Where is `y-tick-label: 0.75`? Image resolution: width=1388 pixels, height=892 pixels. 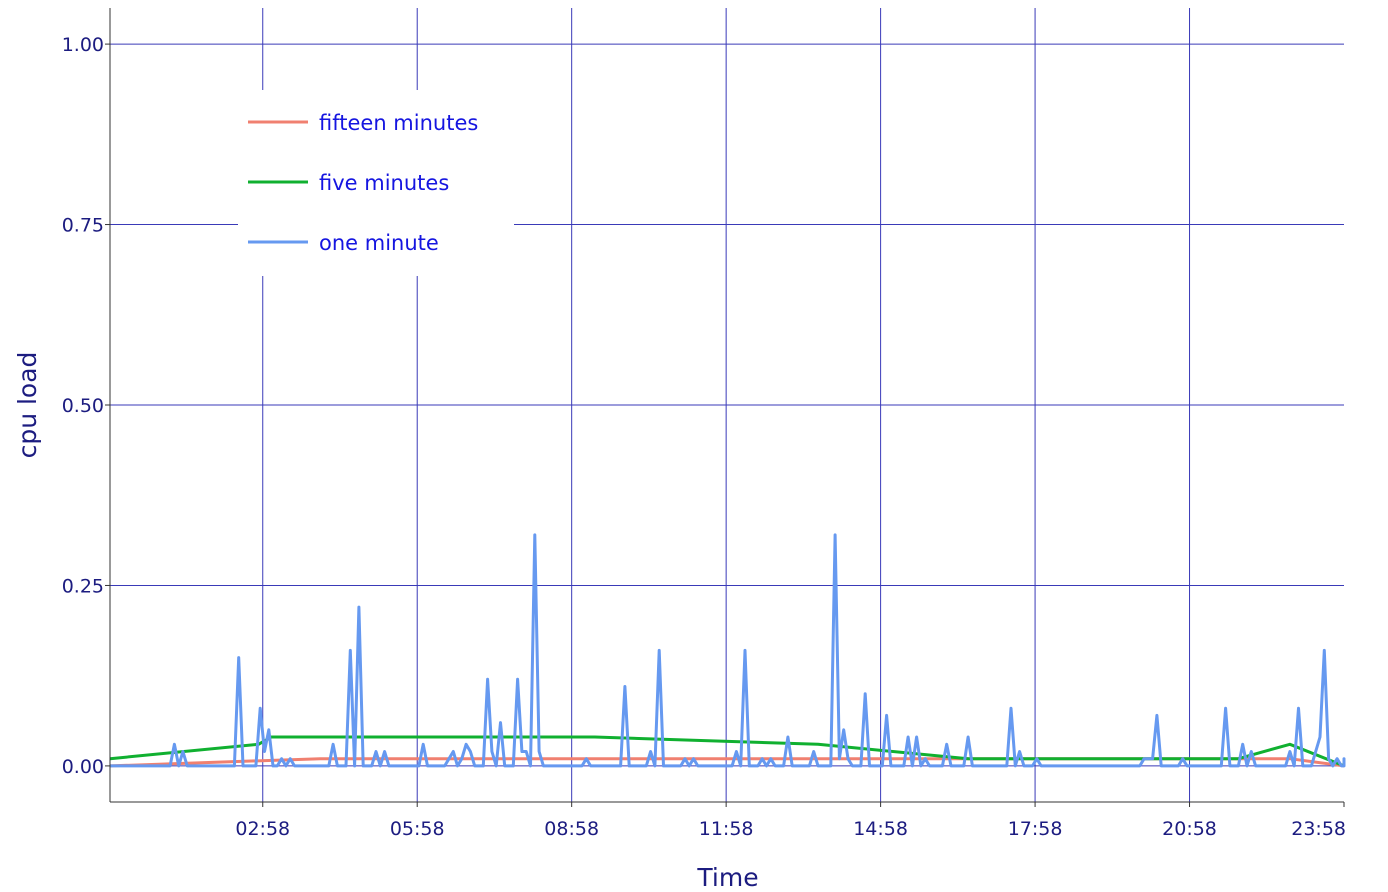 y-tick-label: 0.75 is located at coordinates (83, 226).